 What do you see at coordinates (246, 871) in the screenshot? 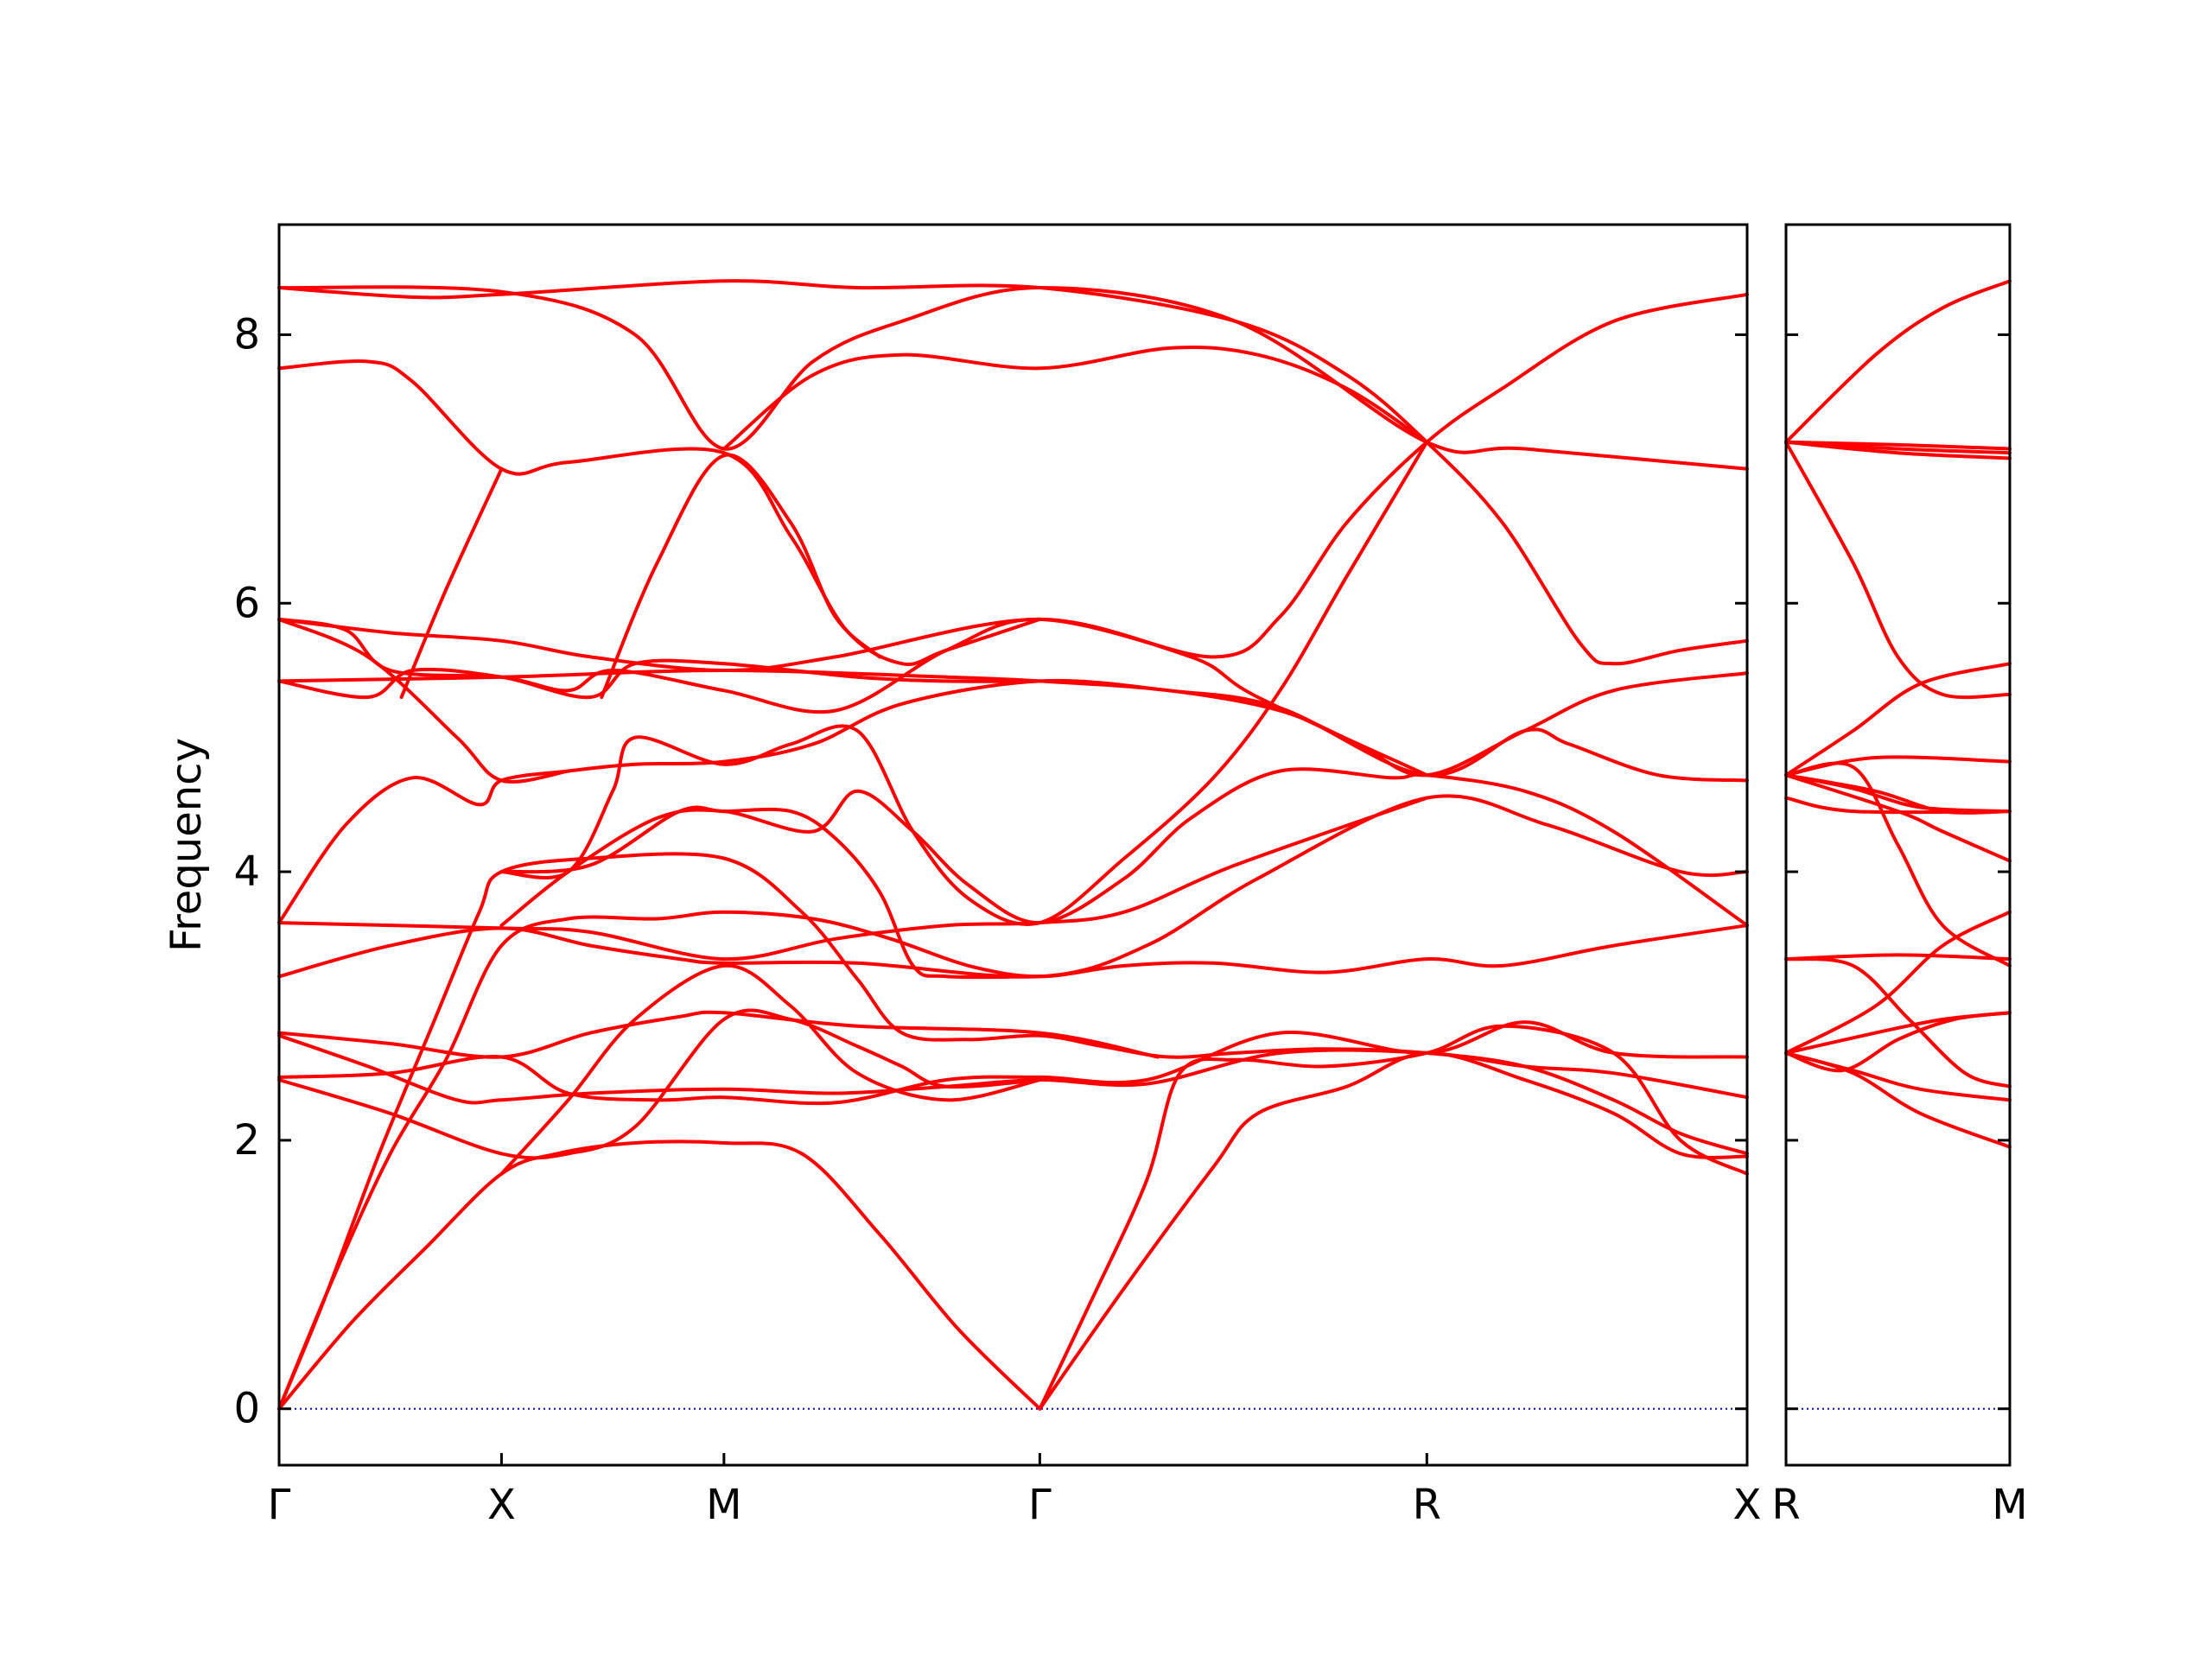
I see `y-tick-label: 4` at bounding box center [246, 871].